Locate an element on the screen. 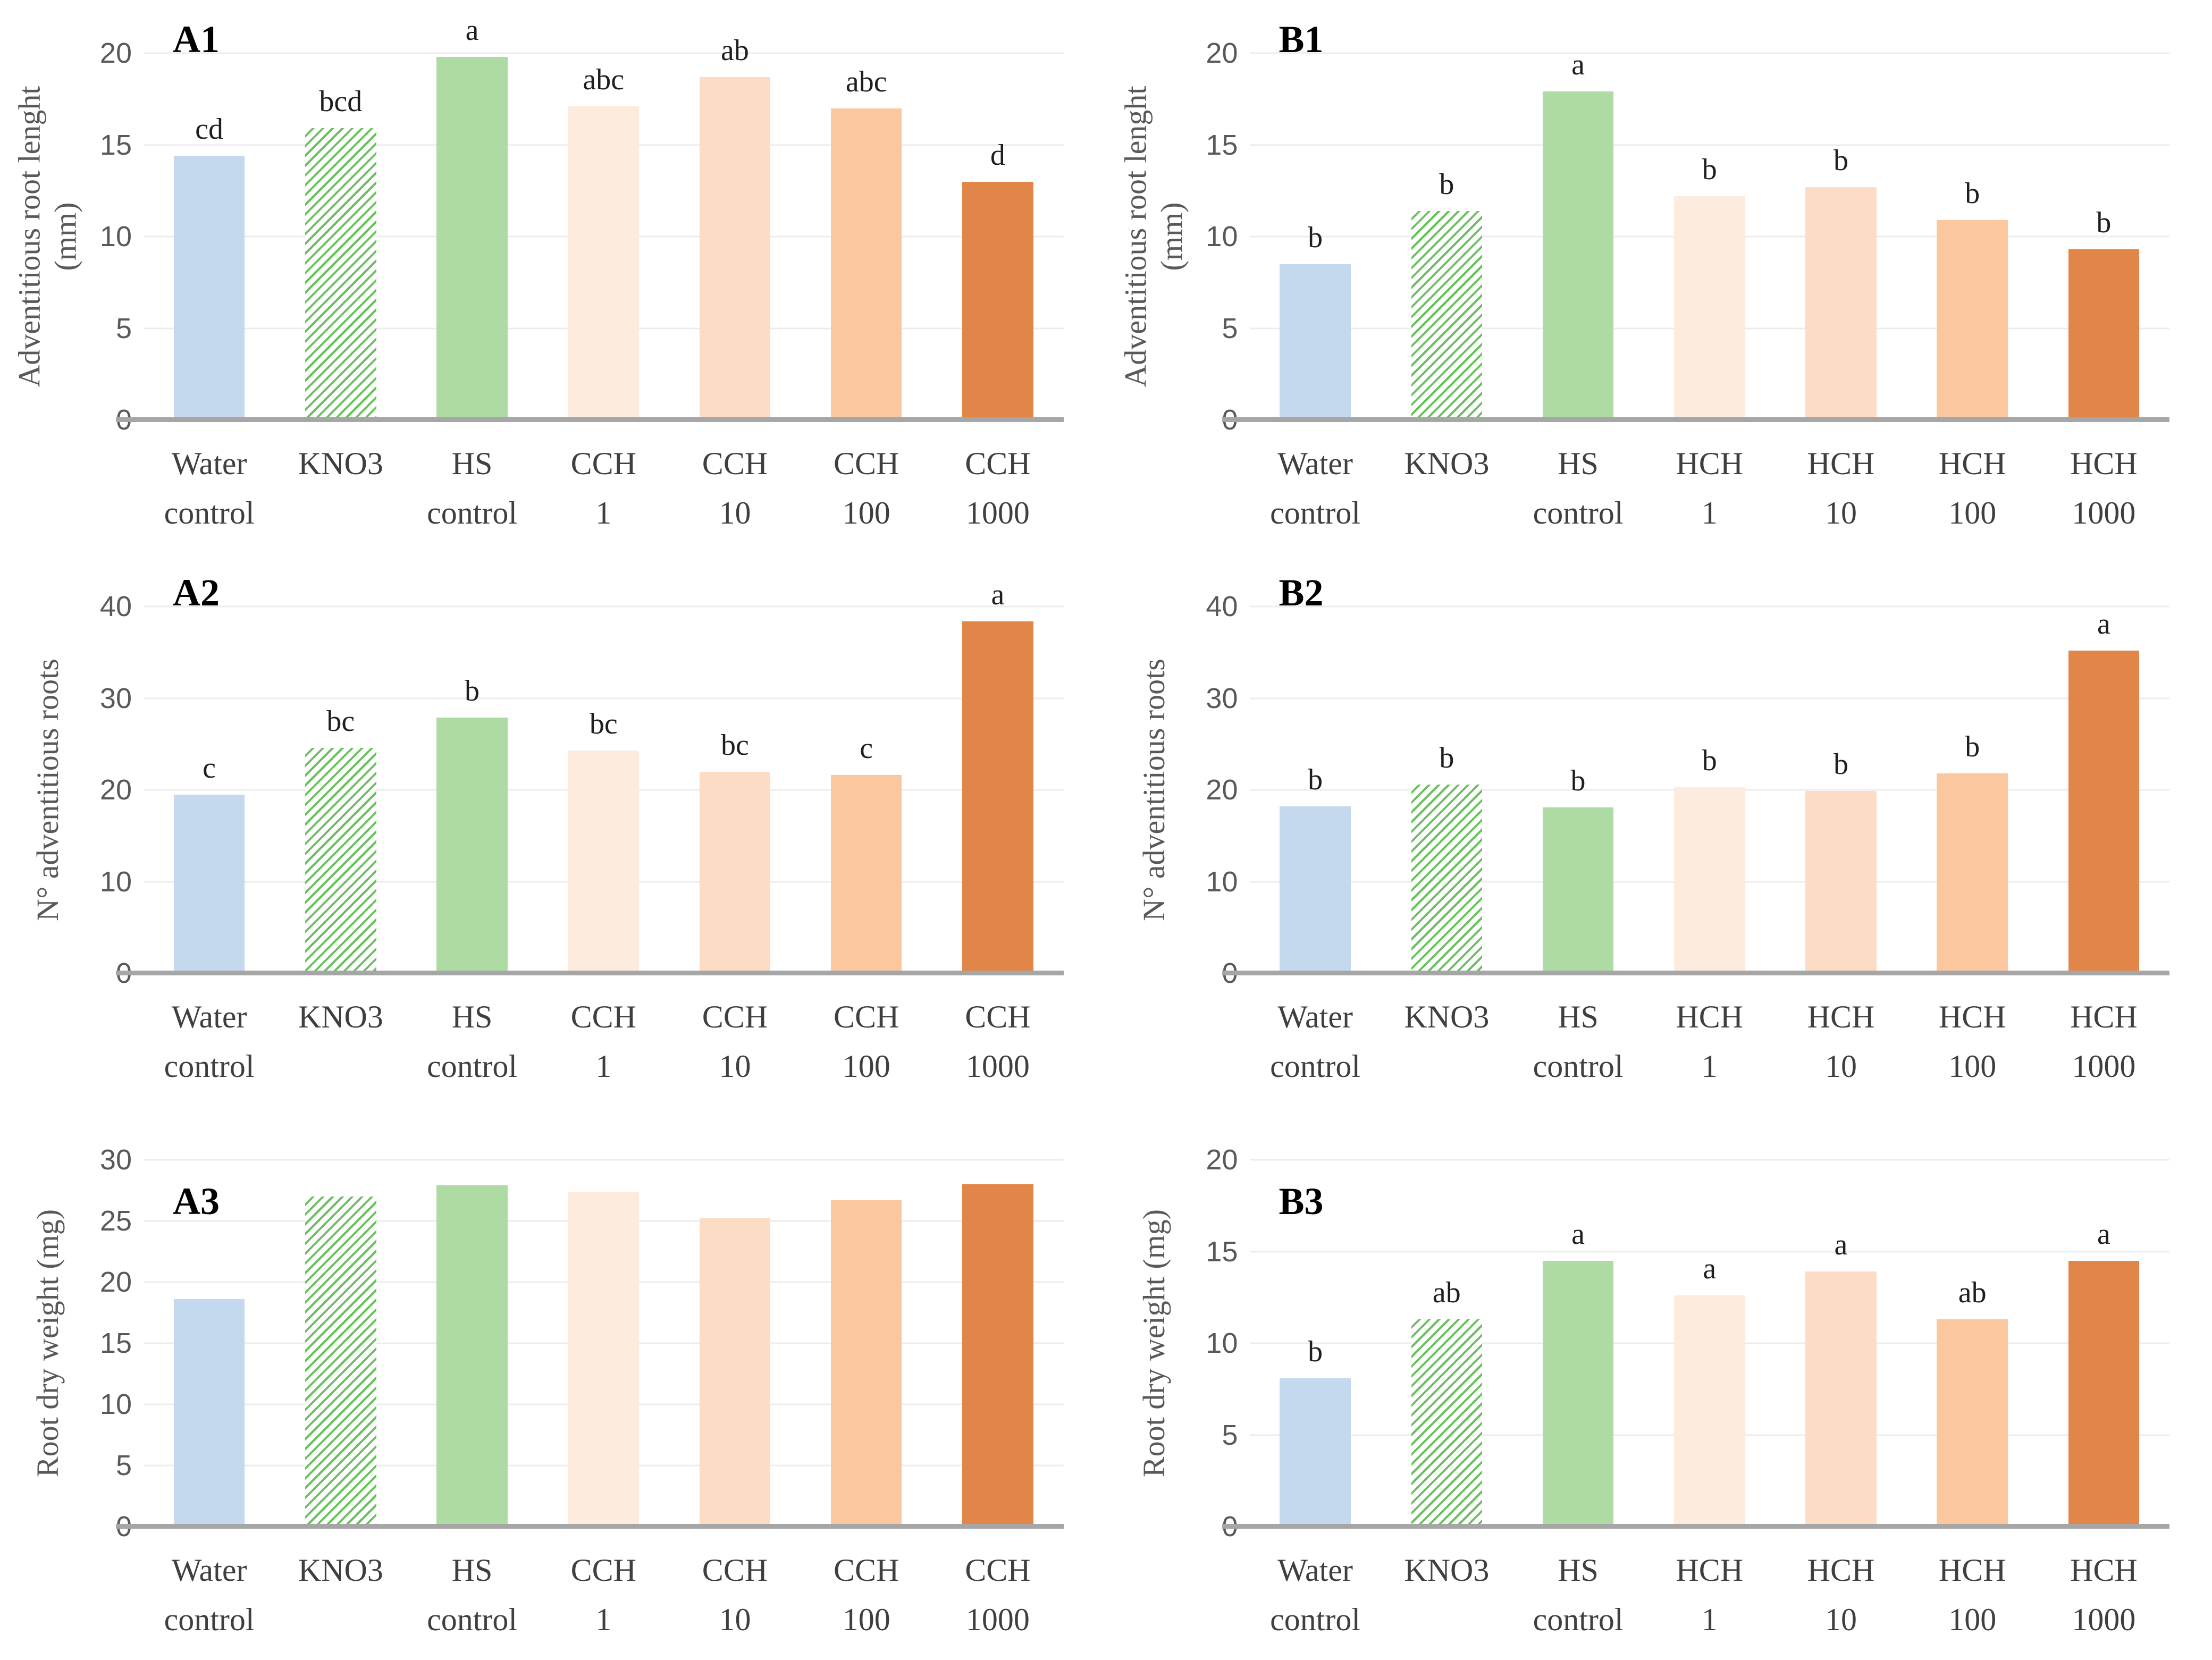 This screenshot has width=2212, height=1660. significance-letter: abc is located at coordinates (604, 80).